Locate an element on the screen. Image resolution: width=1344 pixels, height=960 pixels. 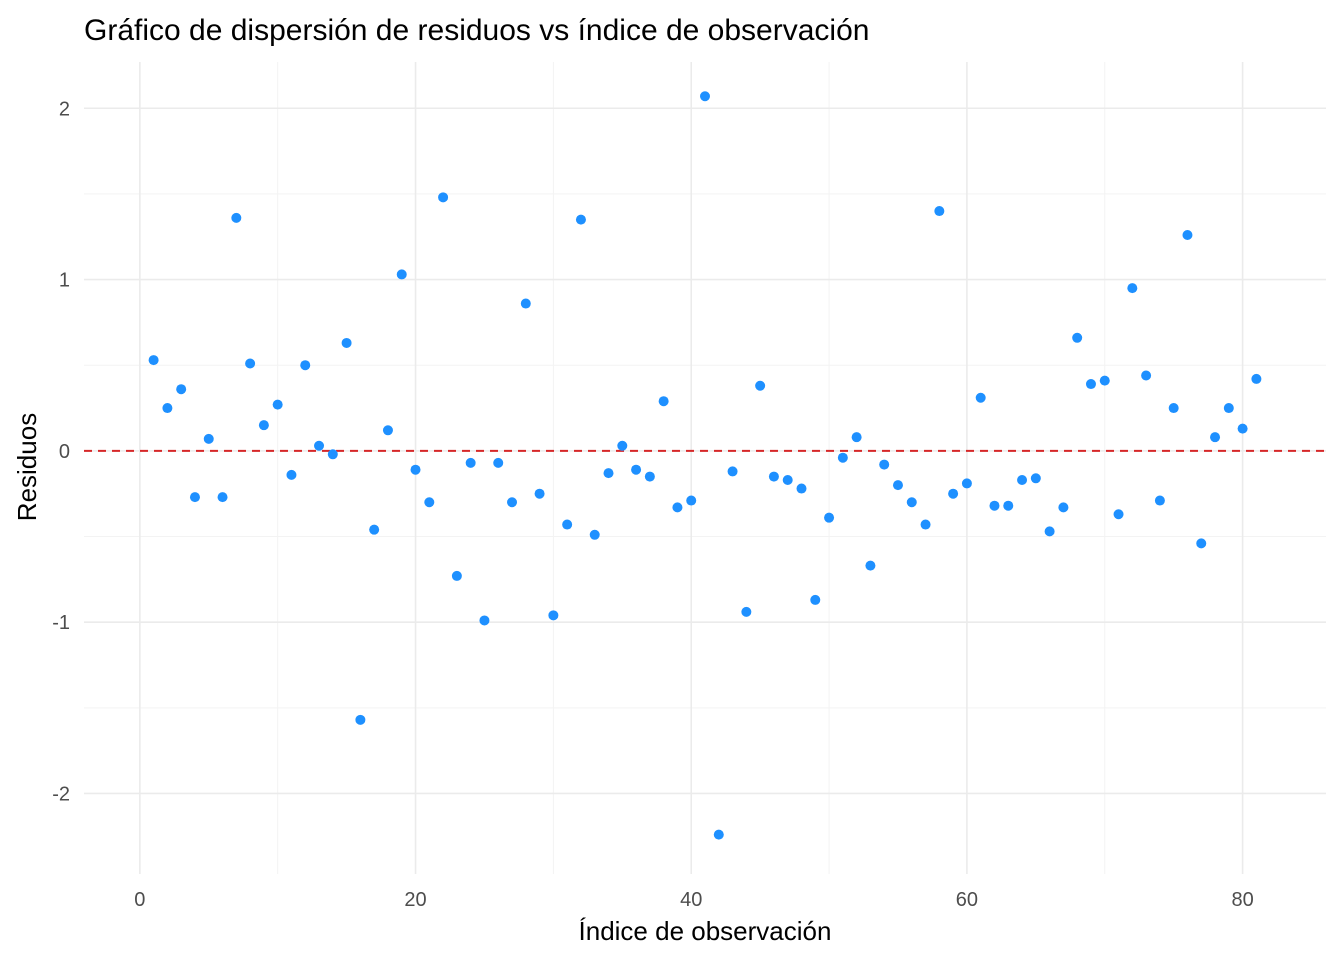
y-axis-label: Residuos is located at coordinates (27, 467).